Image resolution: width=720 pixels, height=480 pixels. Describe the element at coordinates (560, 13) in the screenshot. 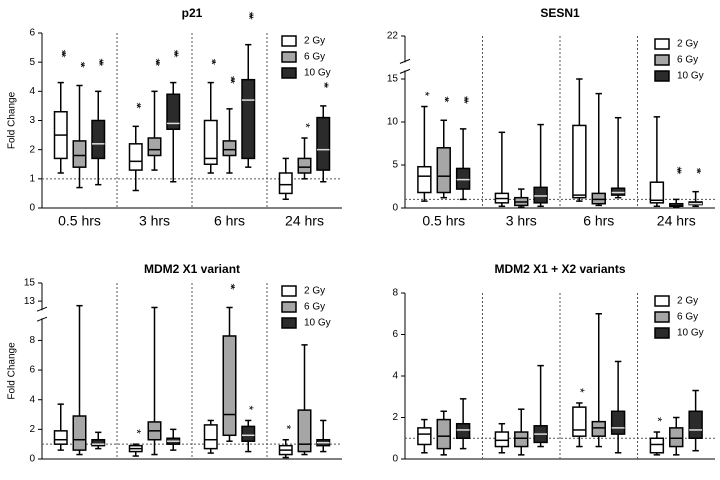

I see `chart-title: SESN1` at that location.